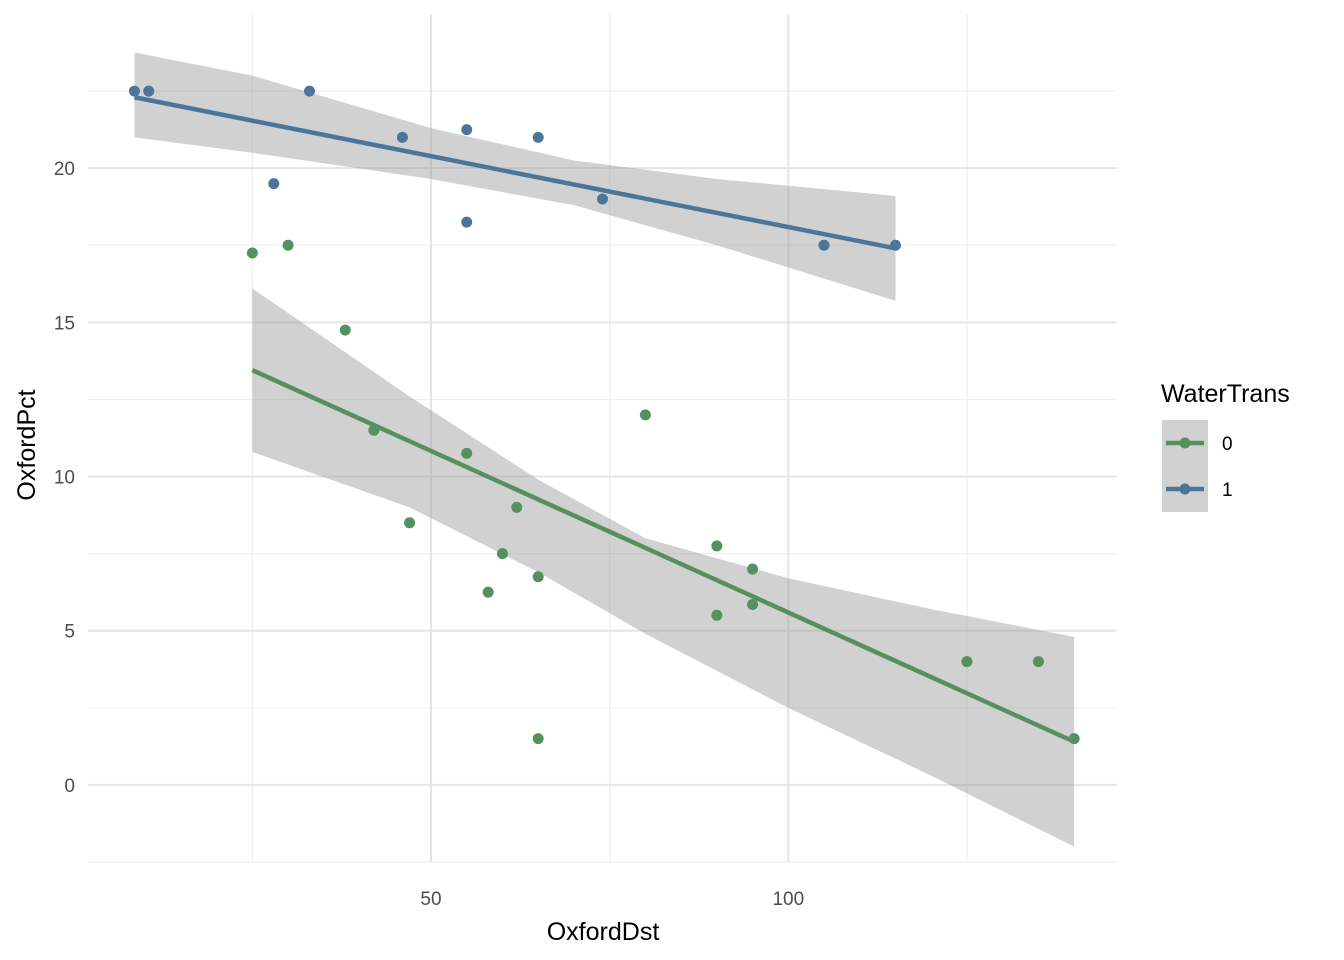 The height and width of the screenshot is (960, 1344). Describe the element at coordinates (788, 899) in the screenshot. I see `x-tick-label: 100` at that location.